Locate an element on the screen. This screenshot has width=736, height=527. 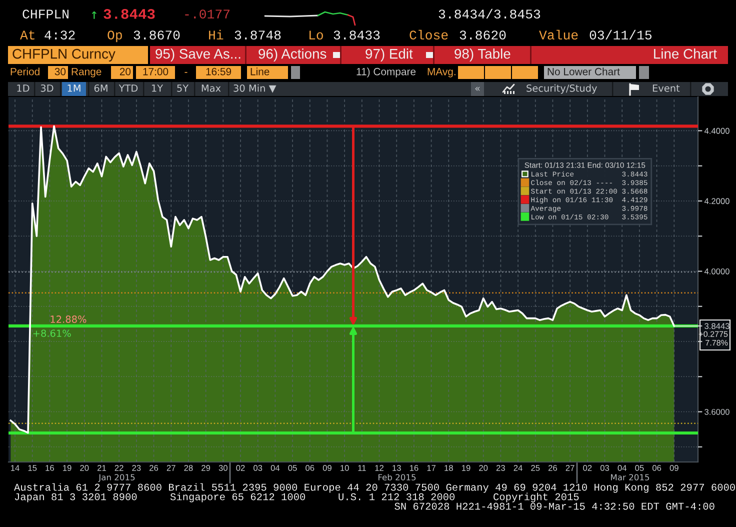
x-tick-label: 24 is located at coordinates (518, 468).